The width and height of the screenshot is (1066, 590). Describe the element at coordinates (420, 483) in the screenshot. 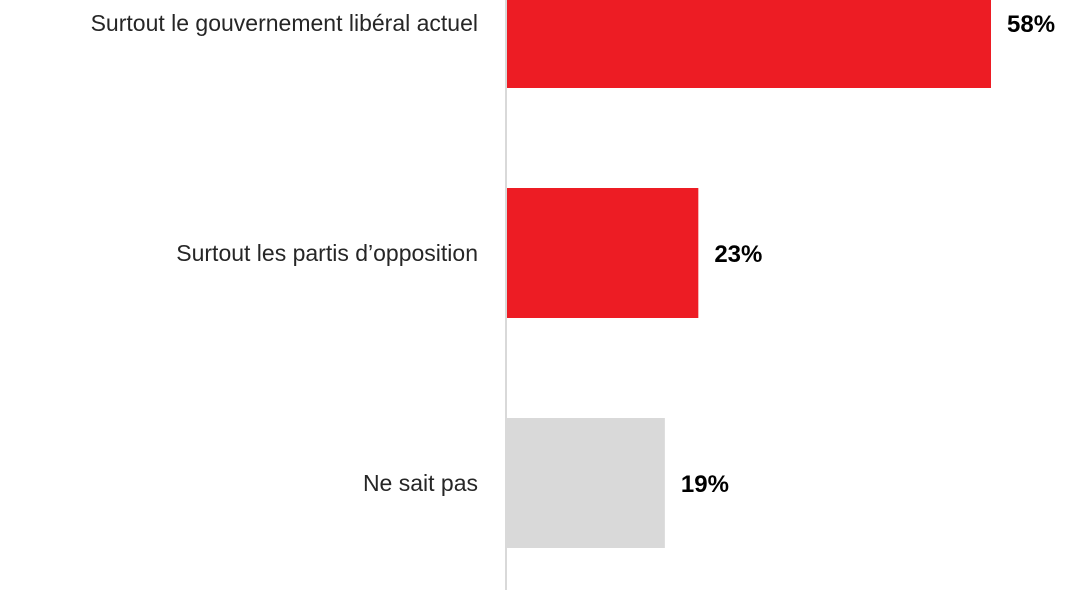

I see `category-label-3: Ne sait pas` at that location.